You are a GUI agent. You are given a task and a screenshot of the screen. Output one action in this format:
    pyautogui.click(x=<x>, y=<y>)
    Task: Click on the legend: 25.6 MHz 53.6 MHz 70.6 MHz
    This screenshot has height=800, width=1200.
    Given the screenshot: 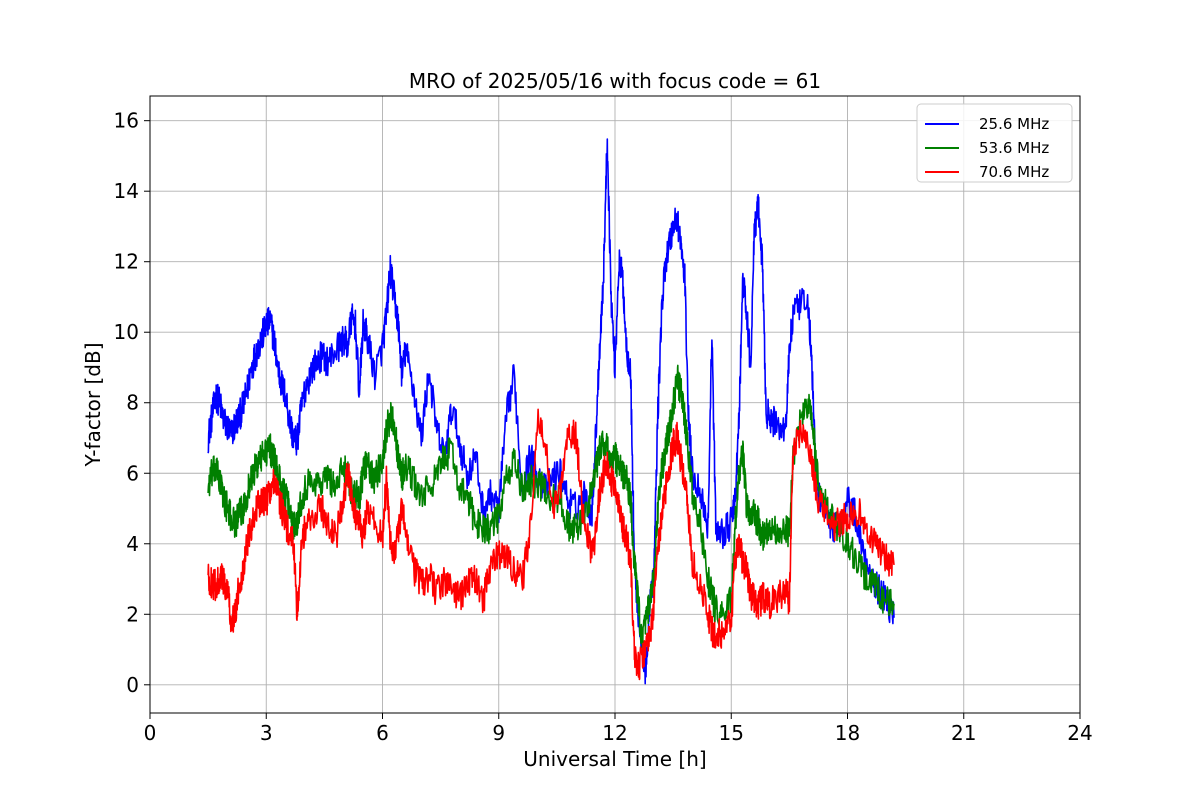 What is the action you would take?
    pyautogui.click(x=994, y=143)
    